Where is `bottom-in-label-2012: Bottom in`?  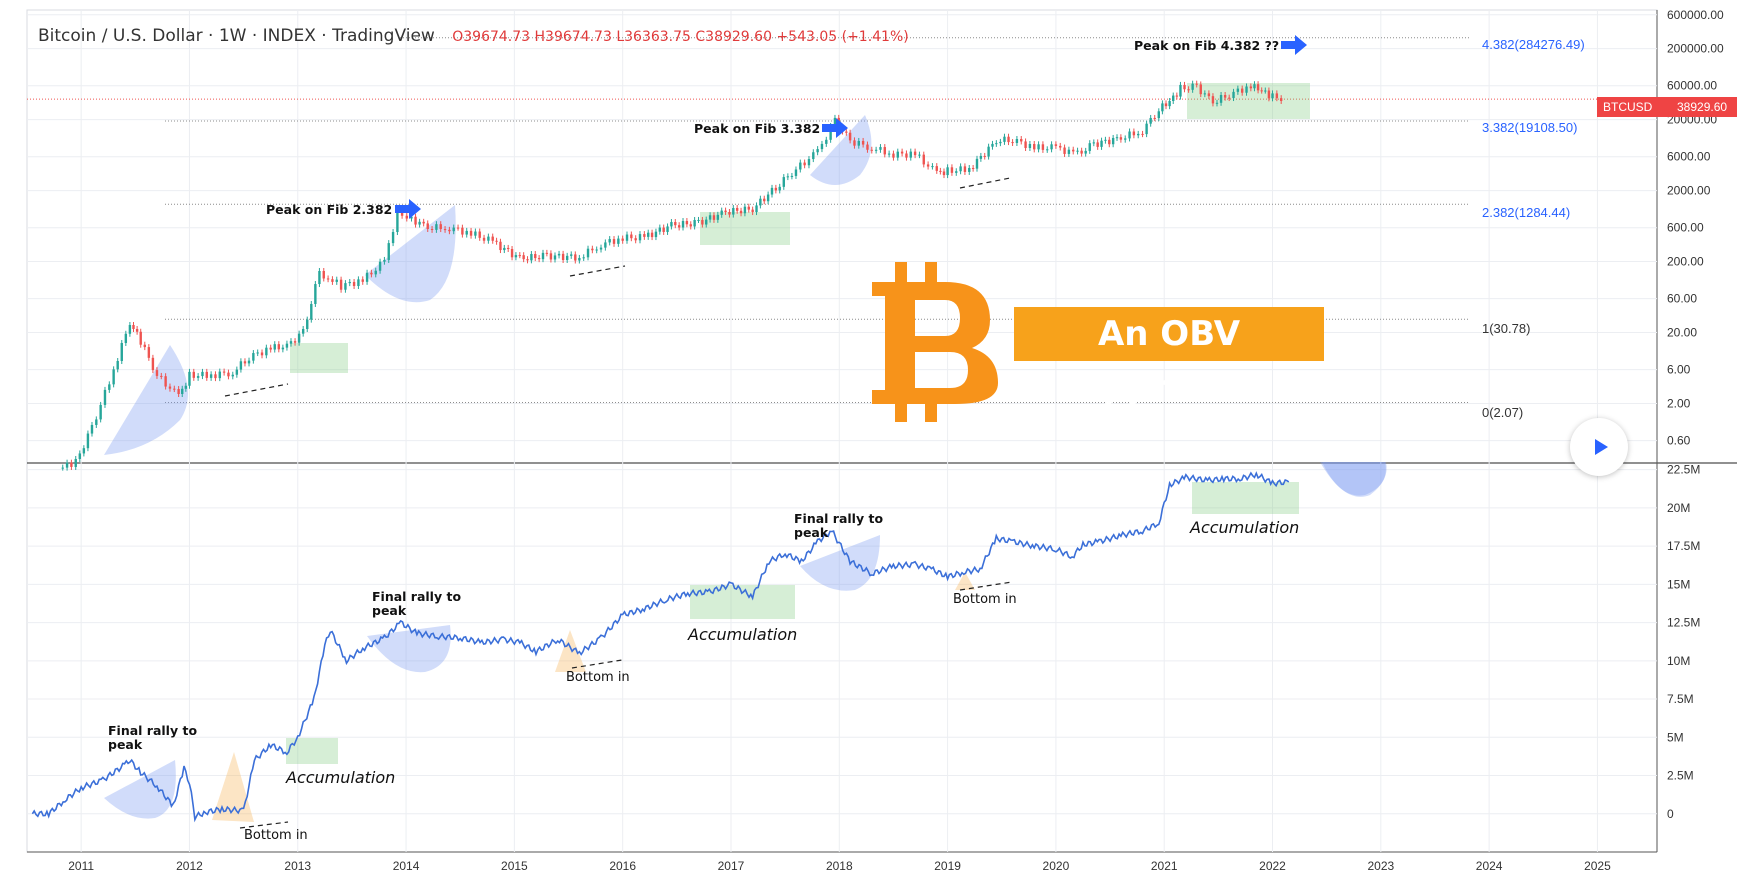 bottom-in-label-2012: Bottom in is located at coordinates (276, 835).